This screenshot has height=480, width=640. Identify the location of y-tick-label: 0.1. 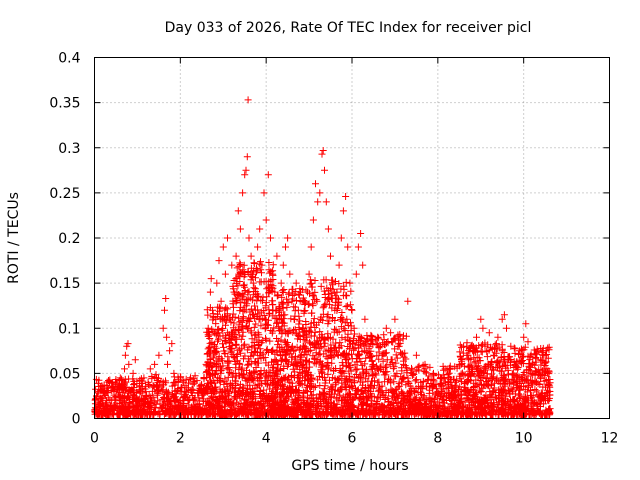
(69, 329).